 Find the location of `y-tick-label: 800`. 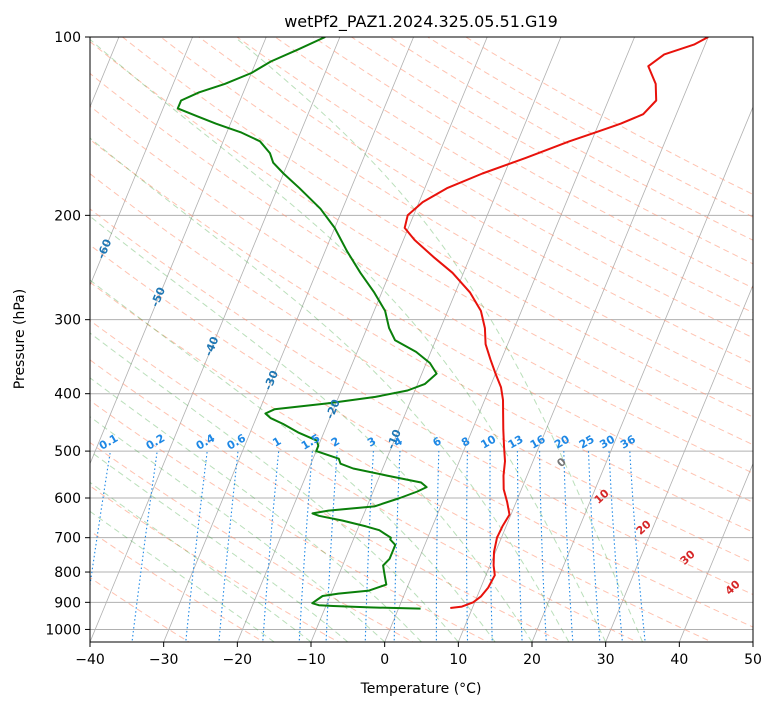

y-tick-label: 800 is located at coordinates (67, 573).